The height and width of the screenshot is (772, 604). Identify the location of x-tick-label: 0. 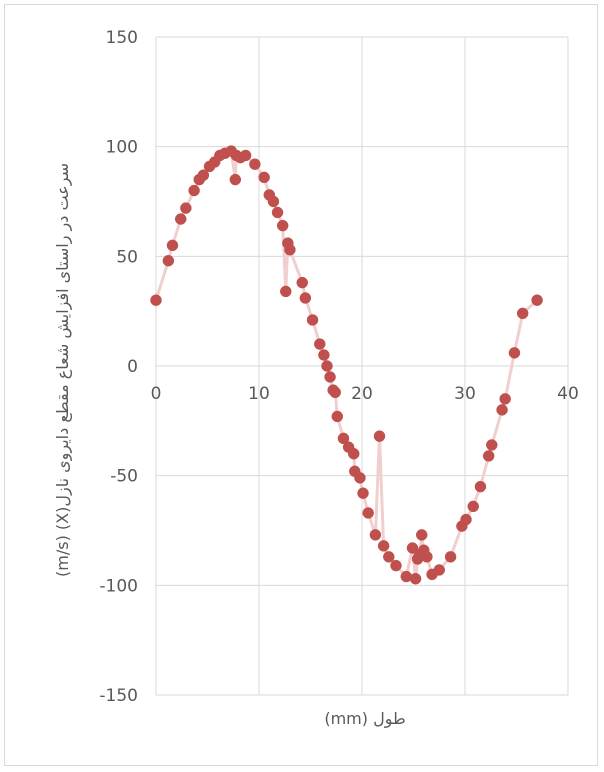
(156, 394).